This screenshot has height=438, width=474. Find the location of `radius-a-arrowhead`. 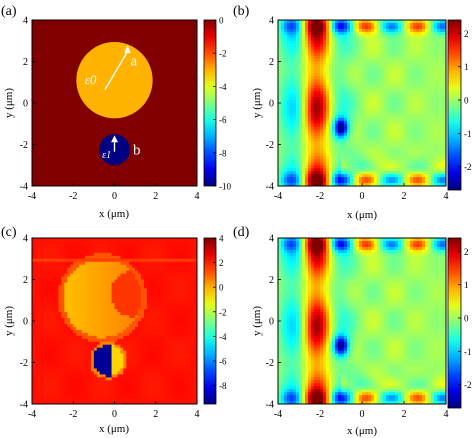

radius-a-arrowhead is located at coordinates (127, 49).